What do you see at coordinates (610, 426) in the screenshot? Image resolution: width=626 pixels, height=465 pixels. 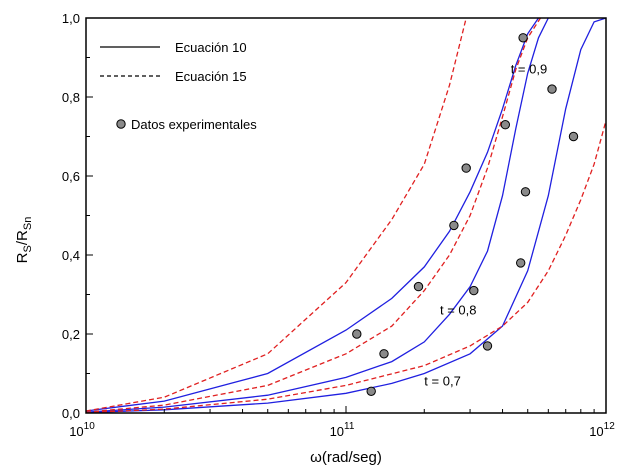 I see `x-tick-label-exponent: 12` at bounding box center [610, 426].